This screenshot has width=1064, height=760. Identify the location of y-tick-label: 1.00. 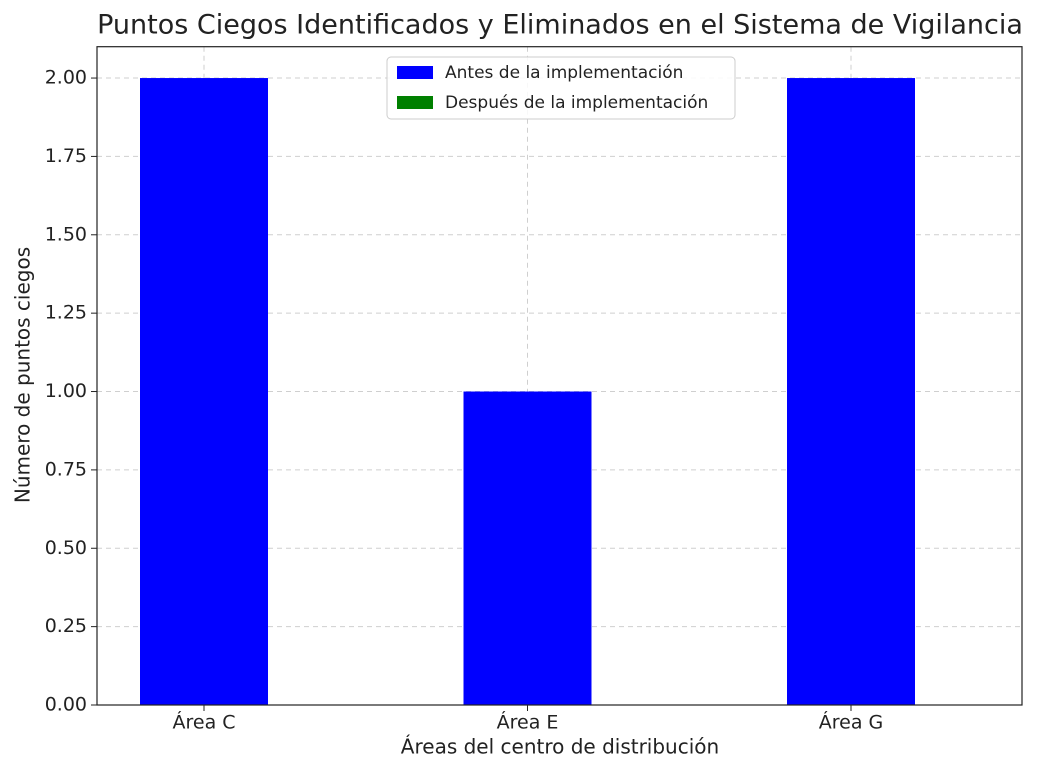
(66, 391).